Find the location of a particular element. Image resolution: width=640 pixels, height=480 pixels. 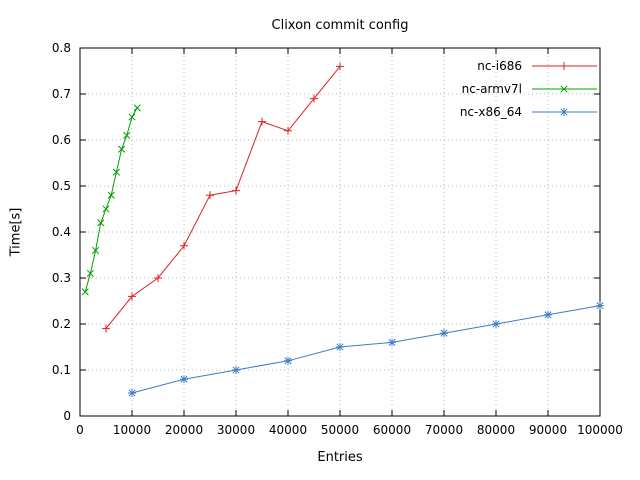

x-tick-label: 10000 is located at coordinates (132, 430).